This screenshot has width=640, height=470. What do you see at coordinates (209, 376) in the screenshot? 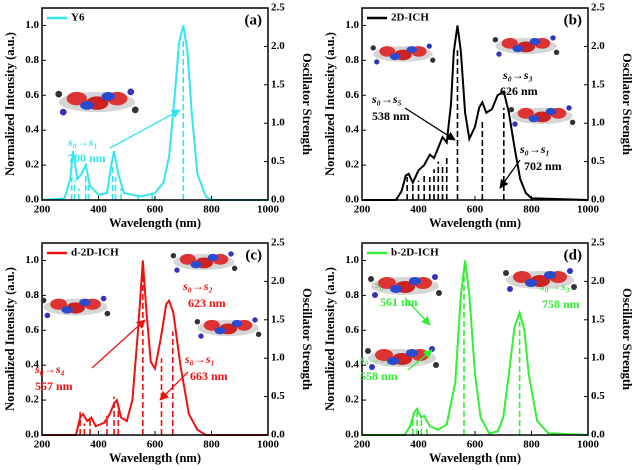
I see `wavelength-label: 663 nm` at bounding box center [209, 376].